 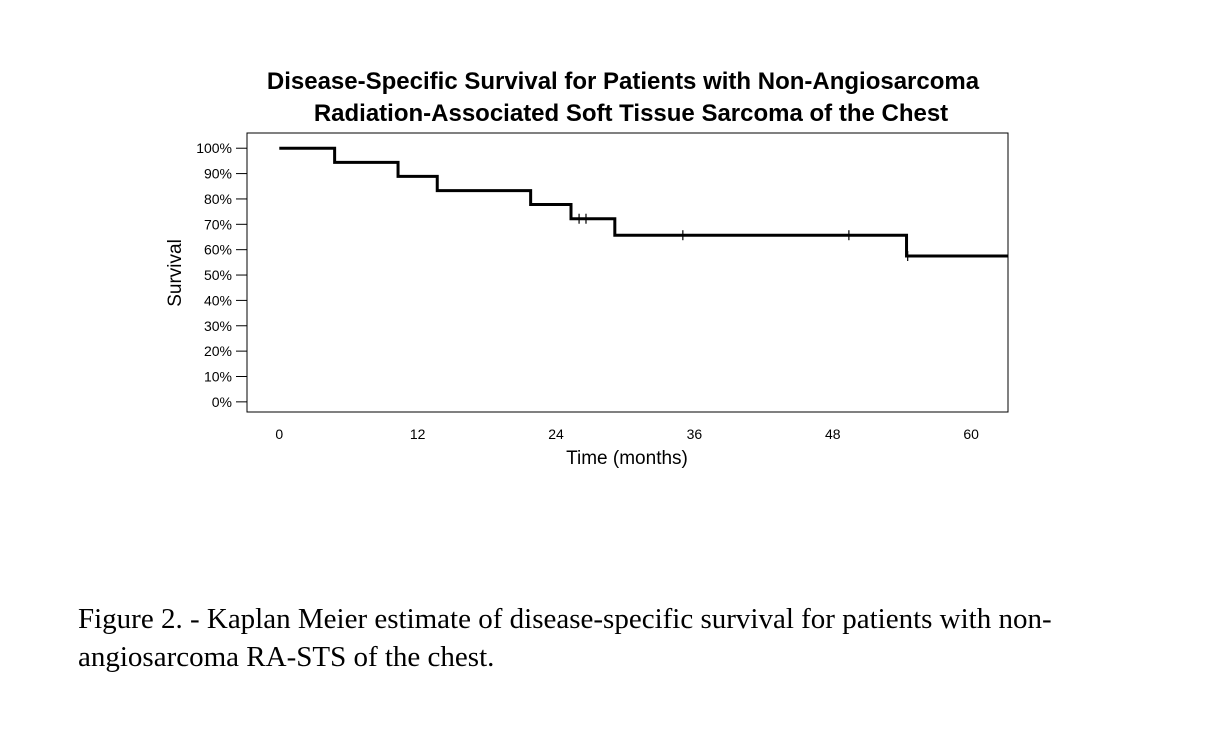 What do you see at coordinates (279, 434) in the screenshot?
I see `x-tick-label: 0` at bounding box center [279, 434].